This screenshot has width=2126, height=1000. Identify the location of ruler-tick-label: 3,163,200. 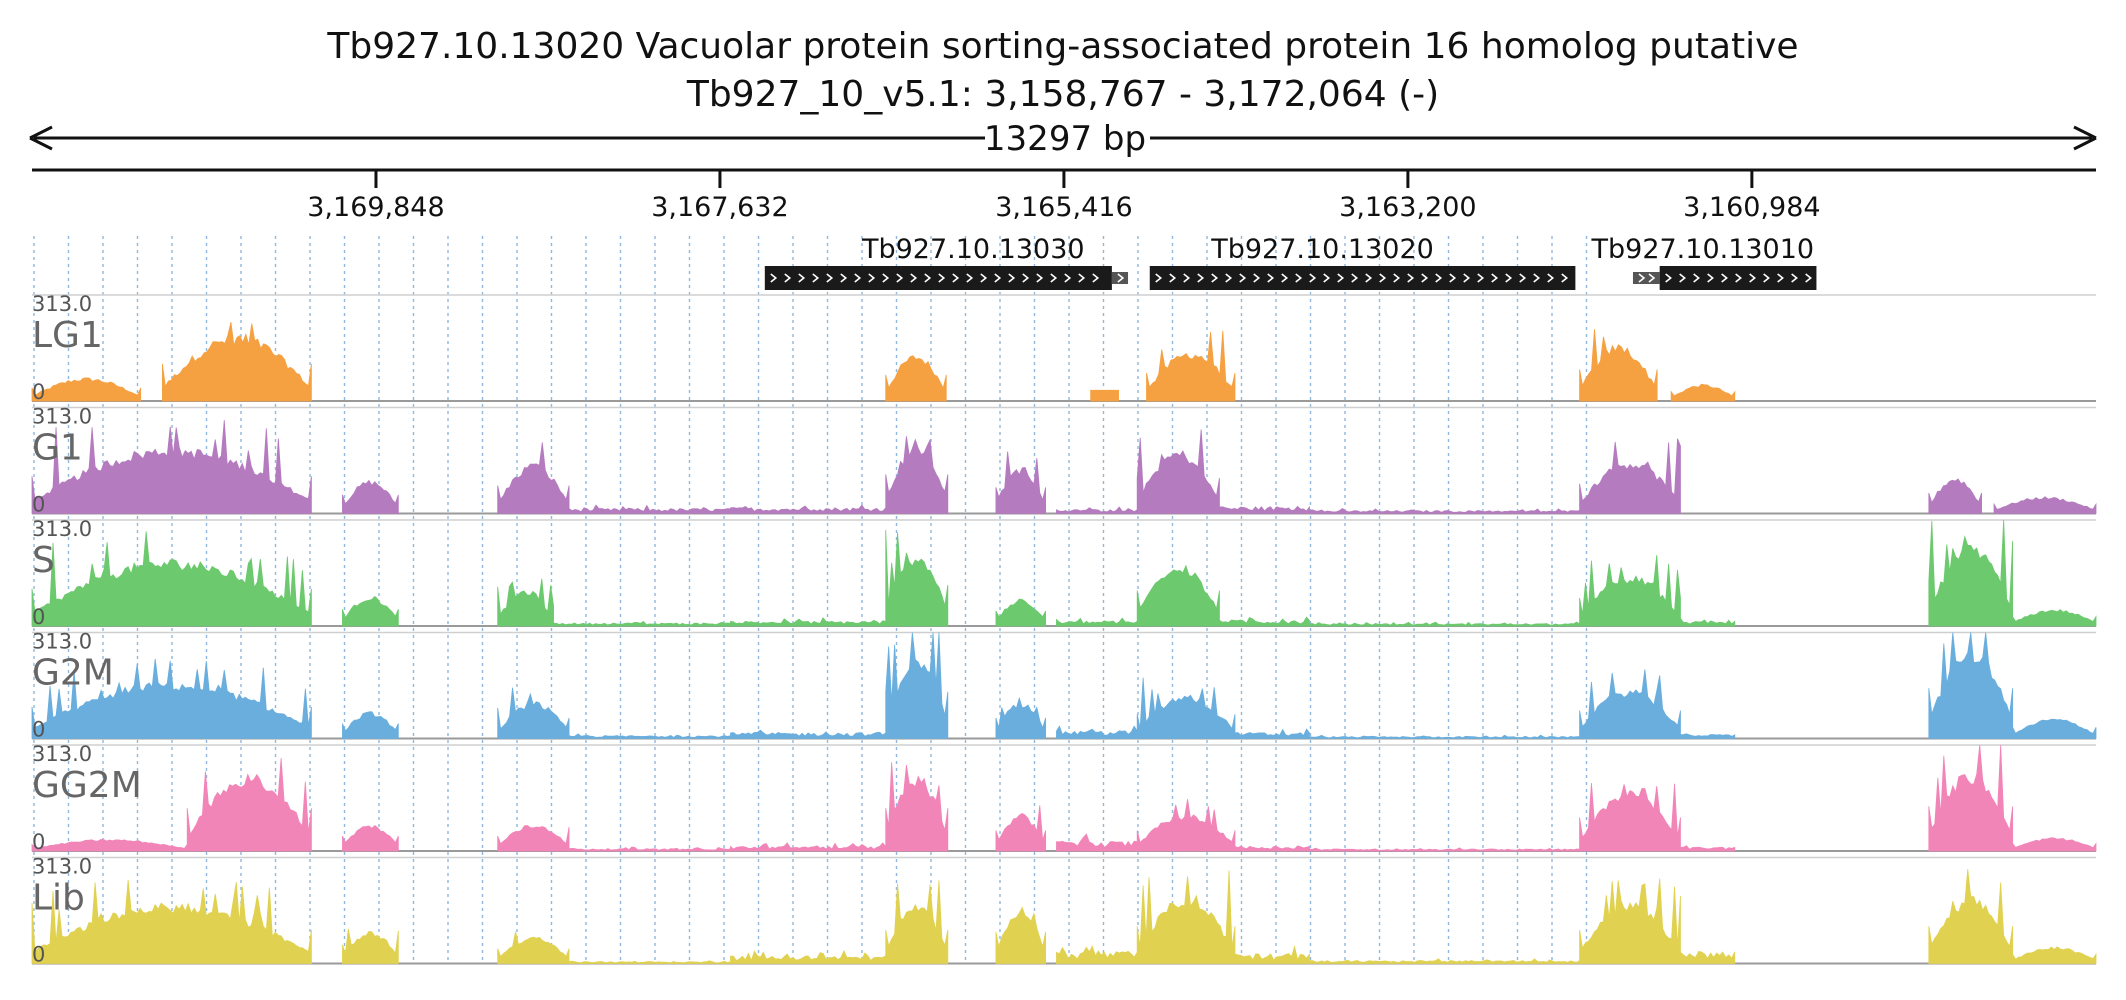
(1407, 207).